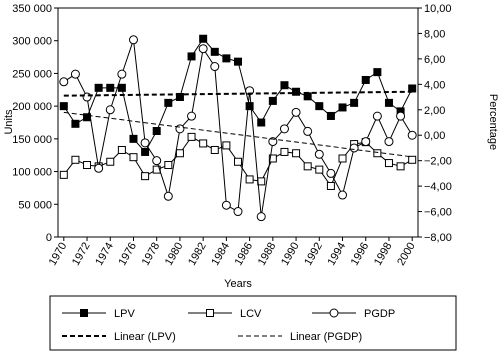 The height and width of the screenshot is (358, 500). What do you see at coordinates (313, 254) in the screenshot?
I see `x-tick-label: 1992` at bounding box center [313, 254].